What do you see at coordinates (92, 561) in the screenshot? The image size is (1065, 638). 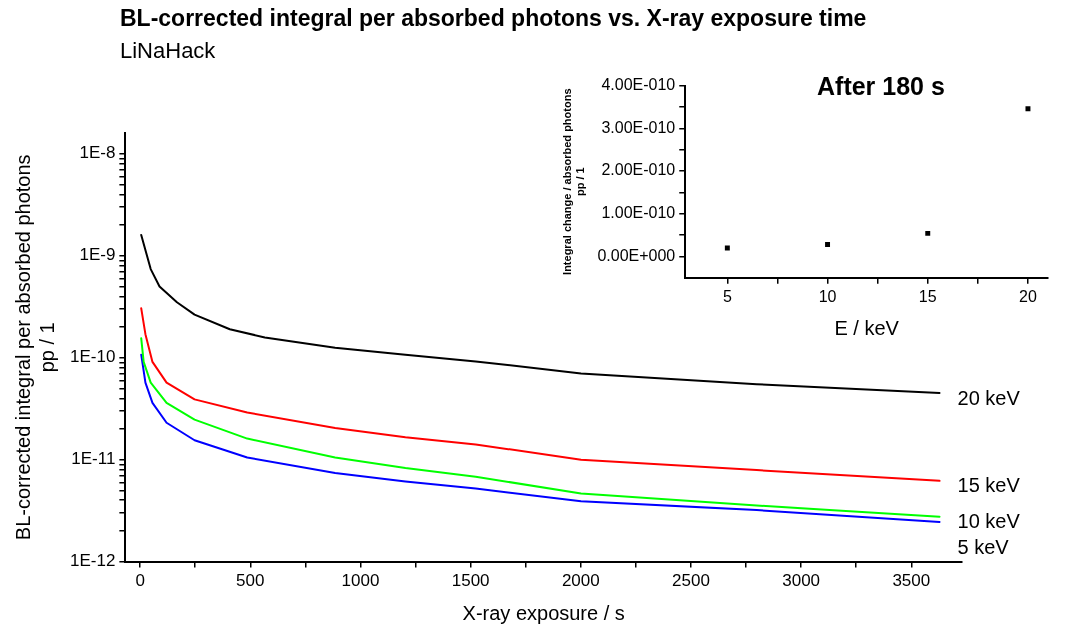 I see `y-tick-label: 1E-12` at bounding box center [92, 561].